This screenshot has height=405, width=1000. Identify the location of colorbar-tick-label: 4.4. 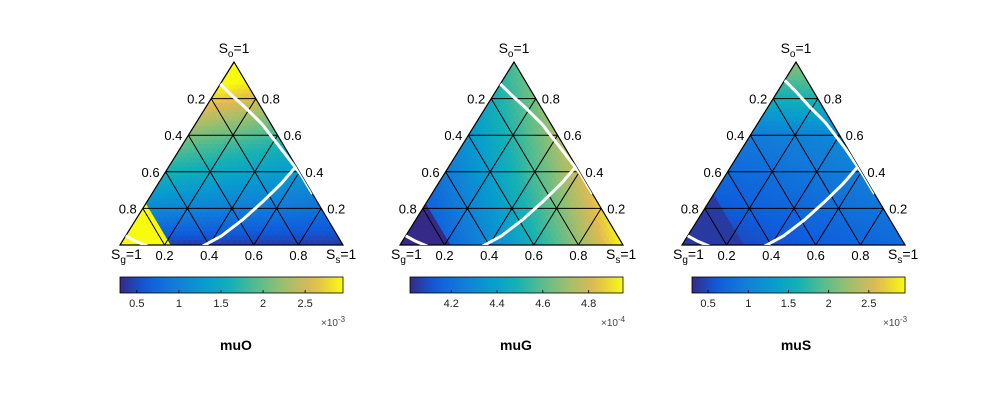
(496, 304).